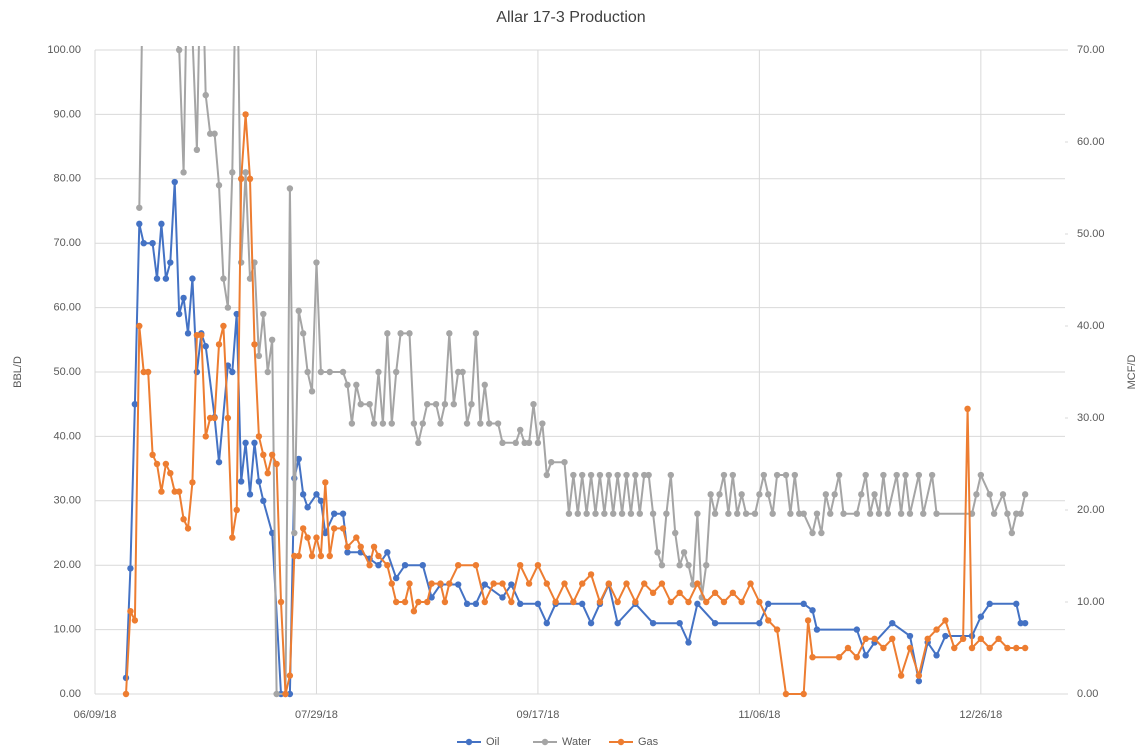  What do you see at coordinates (1091, 50) in the screenshot?
I see `y2-tick-label: 70.00` at bounding box center [1091, 50].